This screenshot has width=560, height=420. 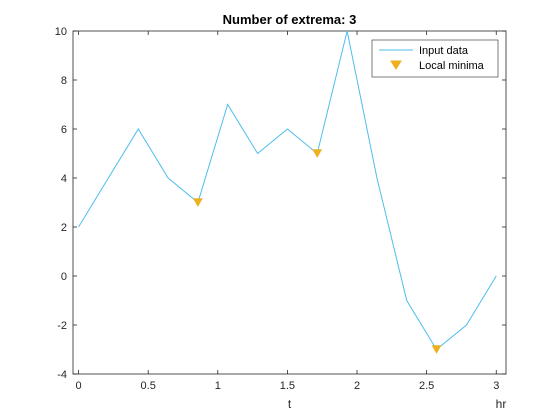 What do you see at coordinates (61, 32) in the screenshot?
I see `y-tick-label: 10` at bounding box center [61, 32].